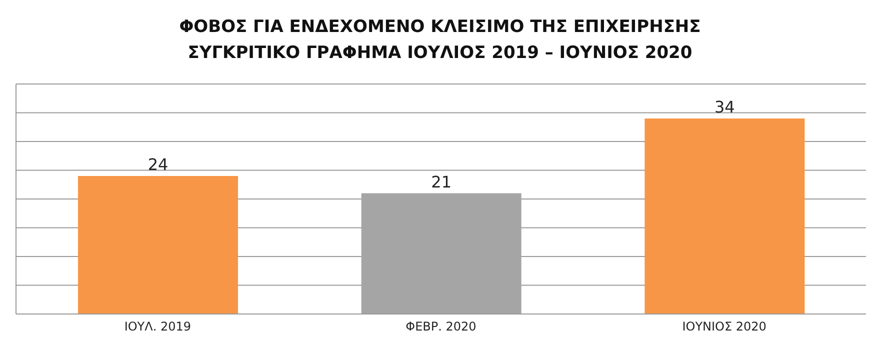  Describe the element at coordinates (441, 182) in the screenshot. I see `data-label: 21` at that location.